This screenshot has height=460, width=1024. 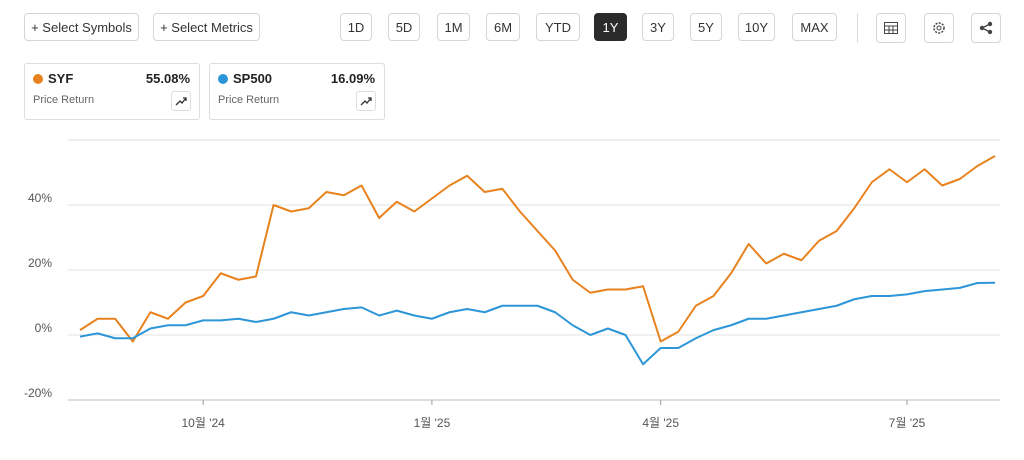 What do you see at coordinates (907, 423) in the screenshot?
I see `x-tick-label: 7월 '25` at bounding box center [907, 423].